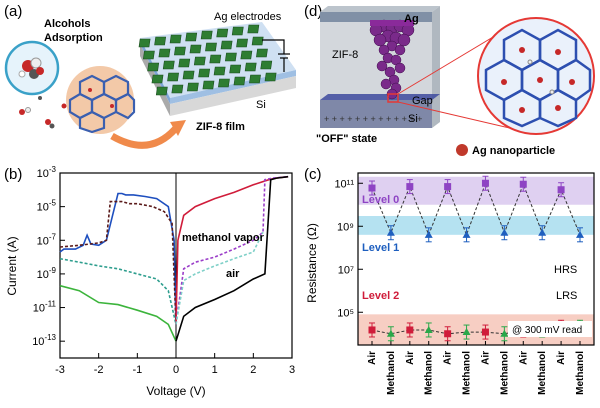 The height and width of the screenshot is (408, 600). What do you see at coordinates (276, 55) in the screenshot?
I see `circuit` at bounding box center [276, 55].